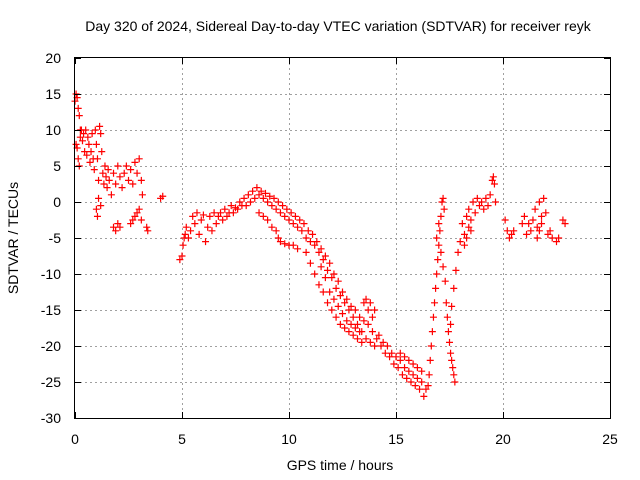  Describe the element at coordinates (51, 382) in the screenshot. I see `y-tick-label: -25` at that location.